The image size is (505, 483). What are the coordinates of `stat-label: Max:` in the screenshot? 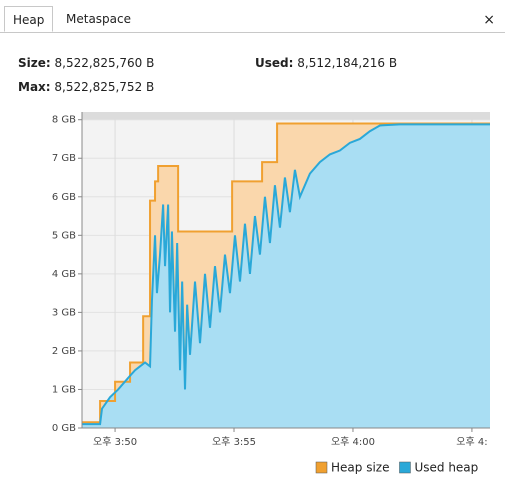 It's located at (34, 87).